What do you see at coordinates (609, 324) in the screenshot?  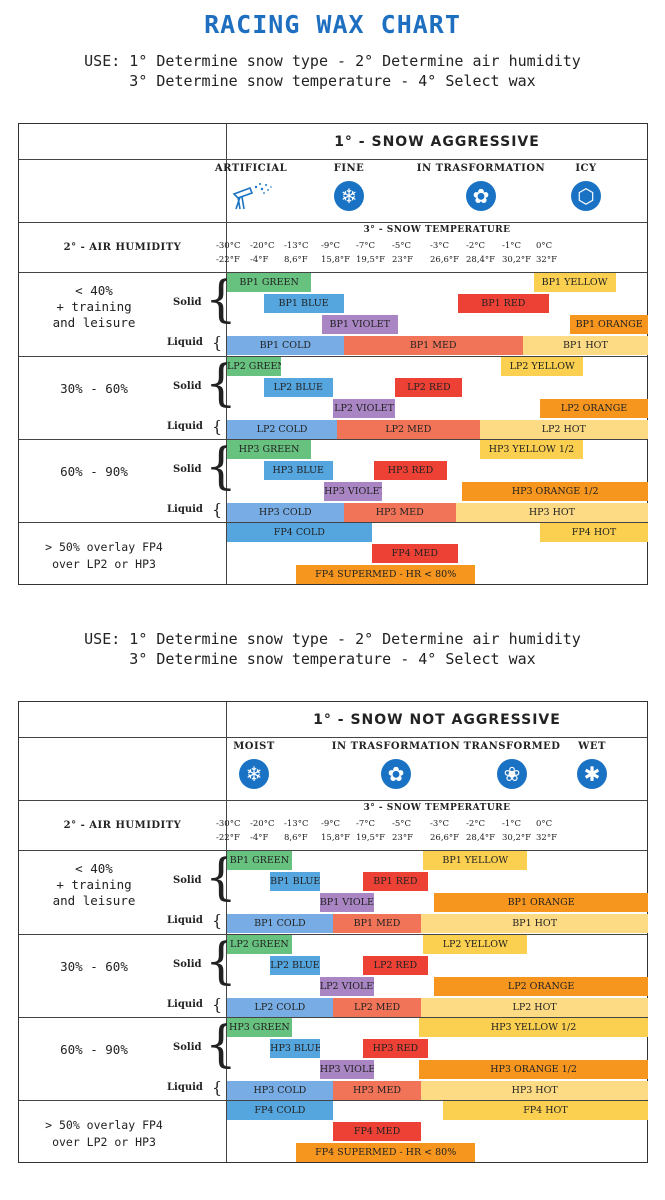 I see `wax-bar: BP1 ORANGE` at bounding box center [609, 324].